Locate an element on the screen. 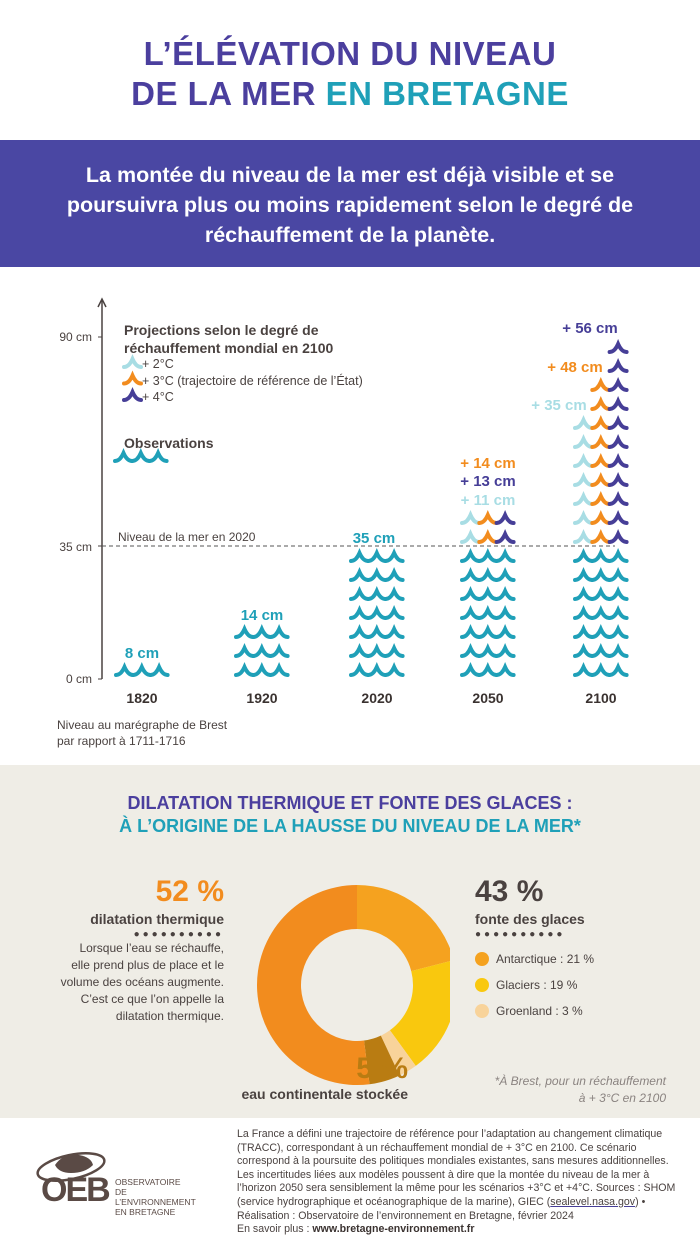  x-tick-1820: 1820 is located at coordinates (142, 698).